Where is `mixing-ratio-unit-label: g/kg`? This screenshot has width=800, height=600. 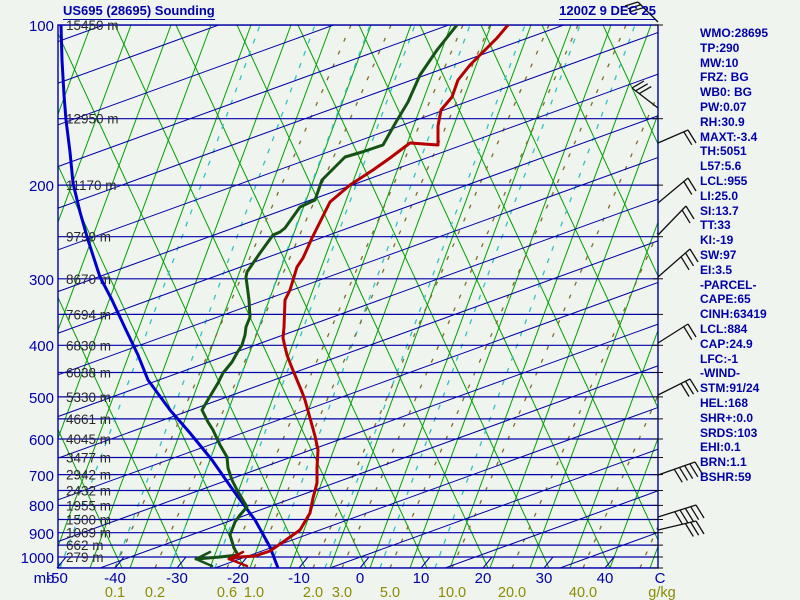
mixing-ratio-unit-label: g/kg is located at coordinates (661, 592).